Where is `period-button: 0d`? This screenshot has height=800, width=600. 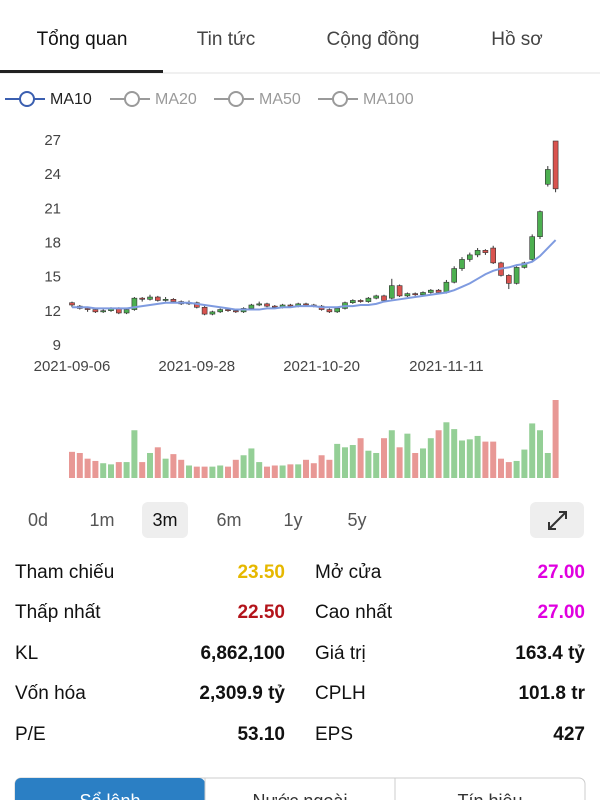
period-button: 0d is located at coordinates (38, 520).